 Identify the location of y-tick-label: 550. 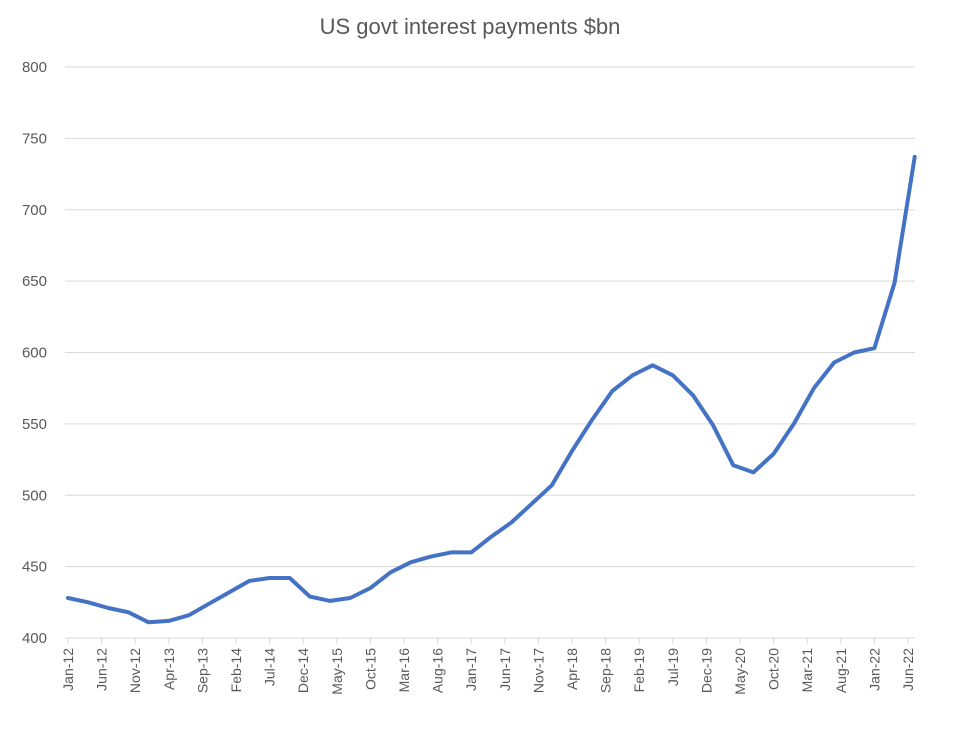
(34, 424).